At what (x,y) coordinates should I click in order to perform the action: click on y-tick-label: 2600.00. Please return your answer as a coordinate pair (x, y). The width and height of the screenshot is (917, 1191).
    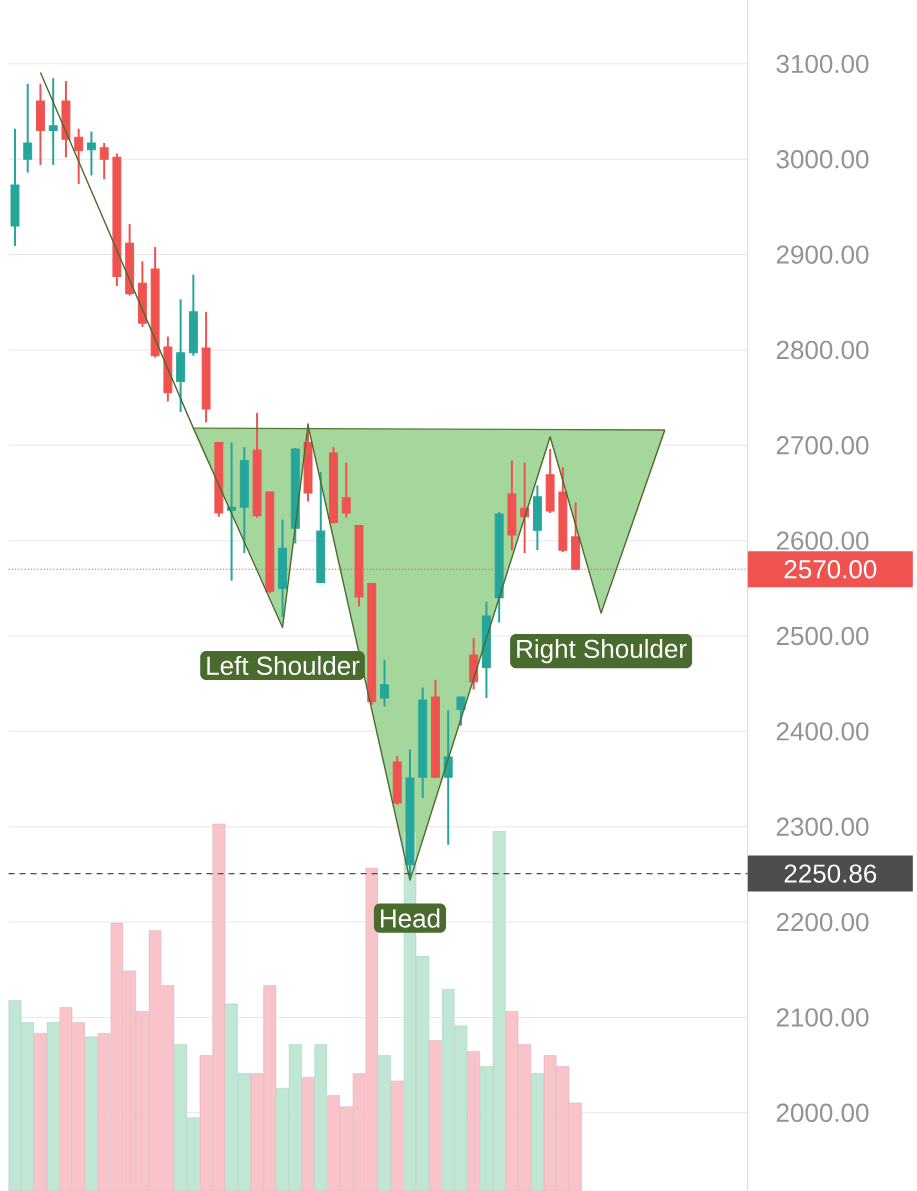
    Looking at the image, I should click on (822, 540).